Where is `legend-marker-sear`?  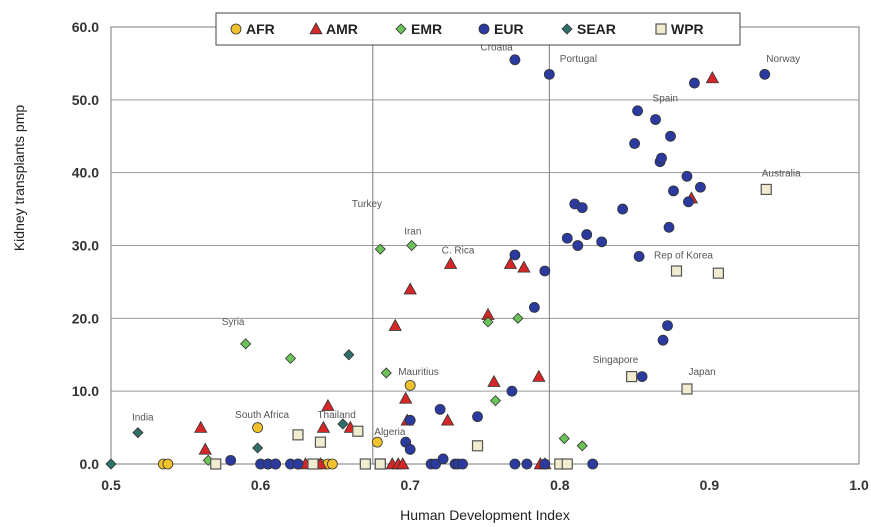 legend-marker-sear is located at coordinates (567, 29).